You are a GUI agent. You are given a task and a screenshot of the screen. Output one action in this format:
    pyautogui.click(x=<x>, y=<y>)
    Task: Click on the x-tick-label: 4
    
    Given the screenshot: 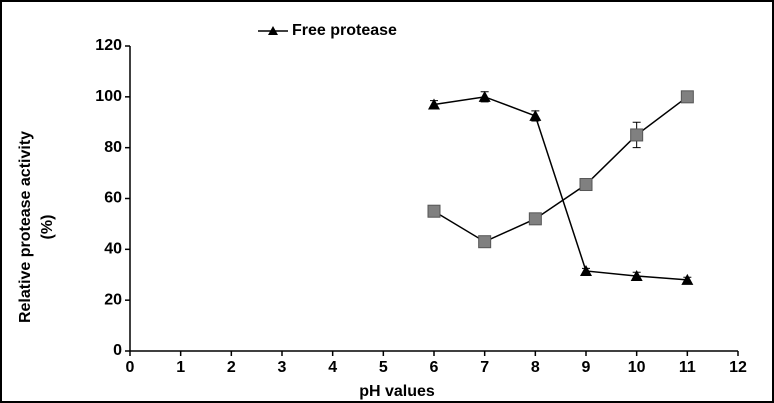 What is the action you would take?
    pyautogui.click(x=332, y=367)
    